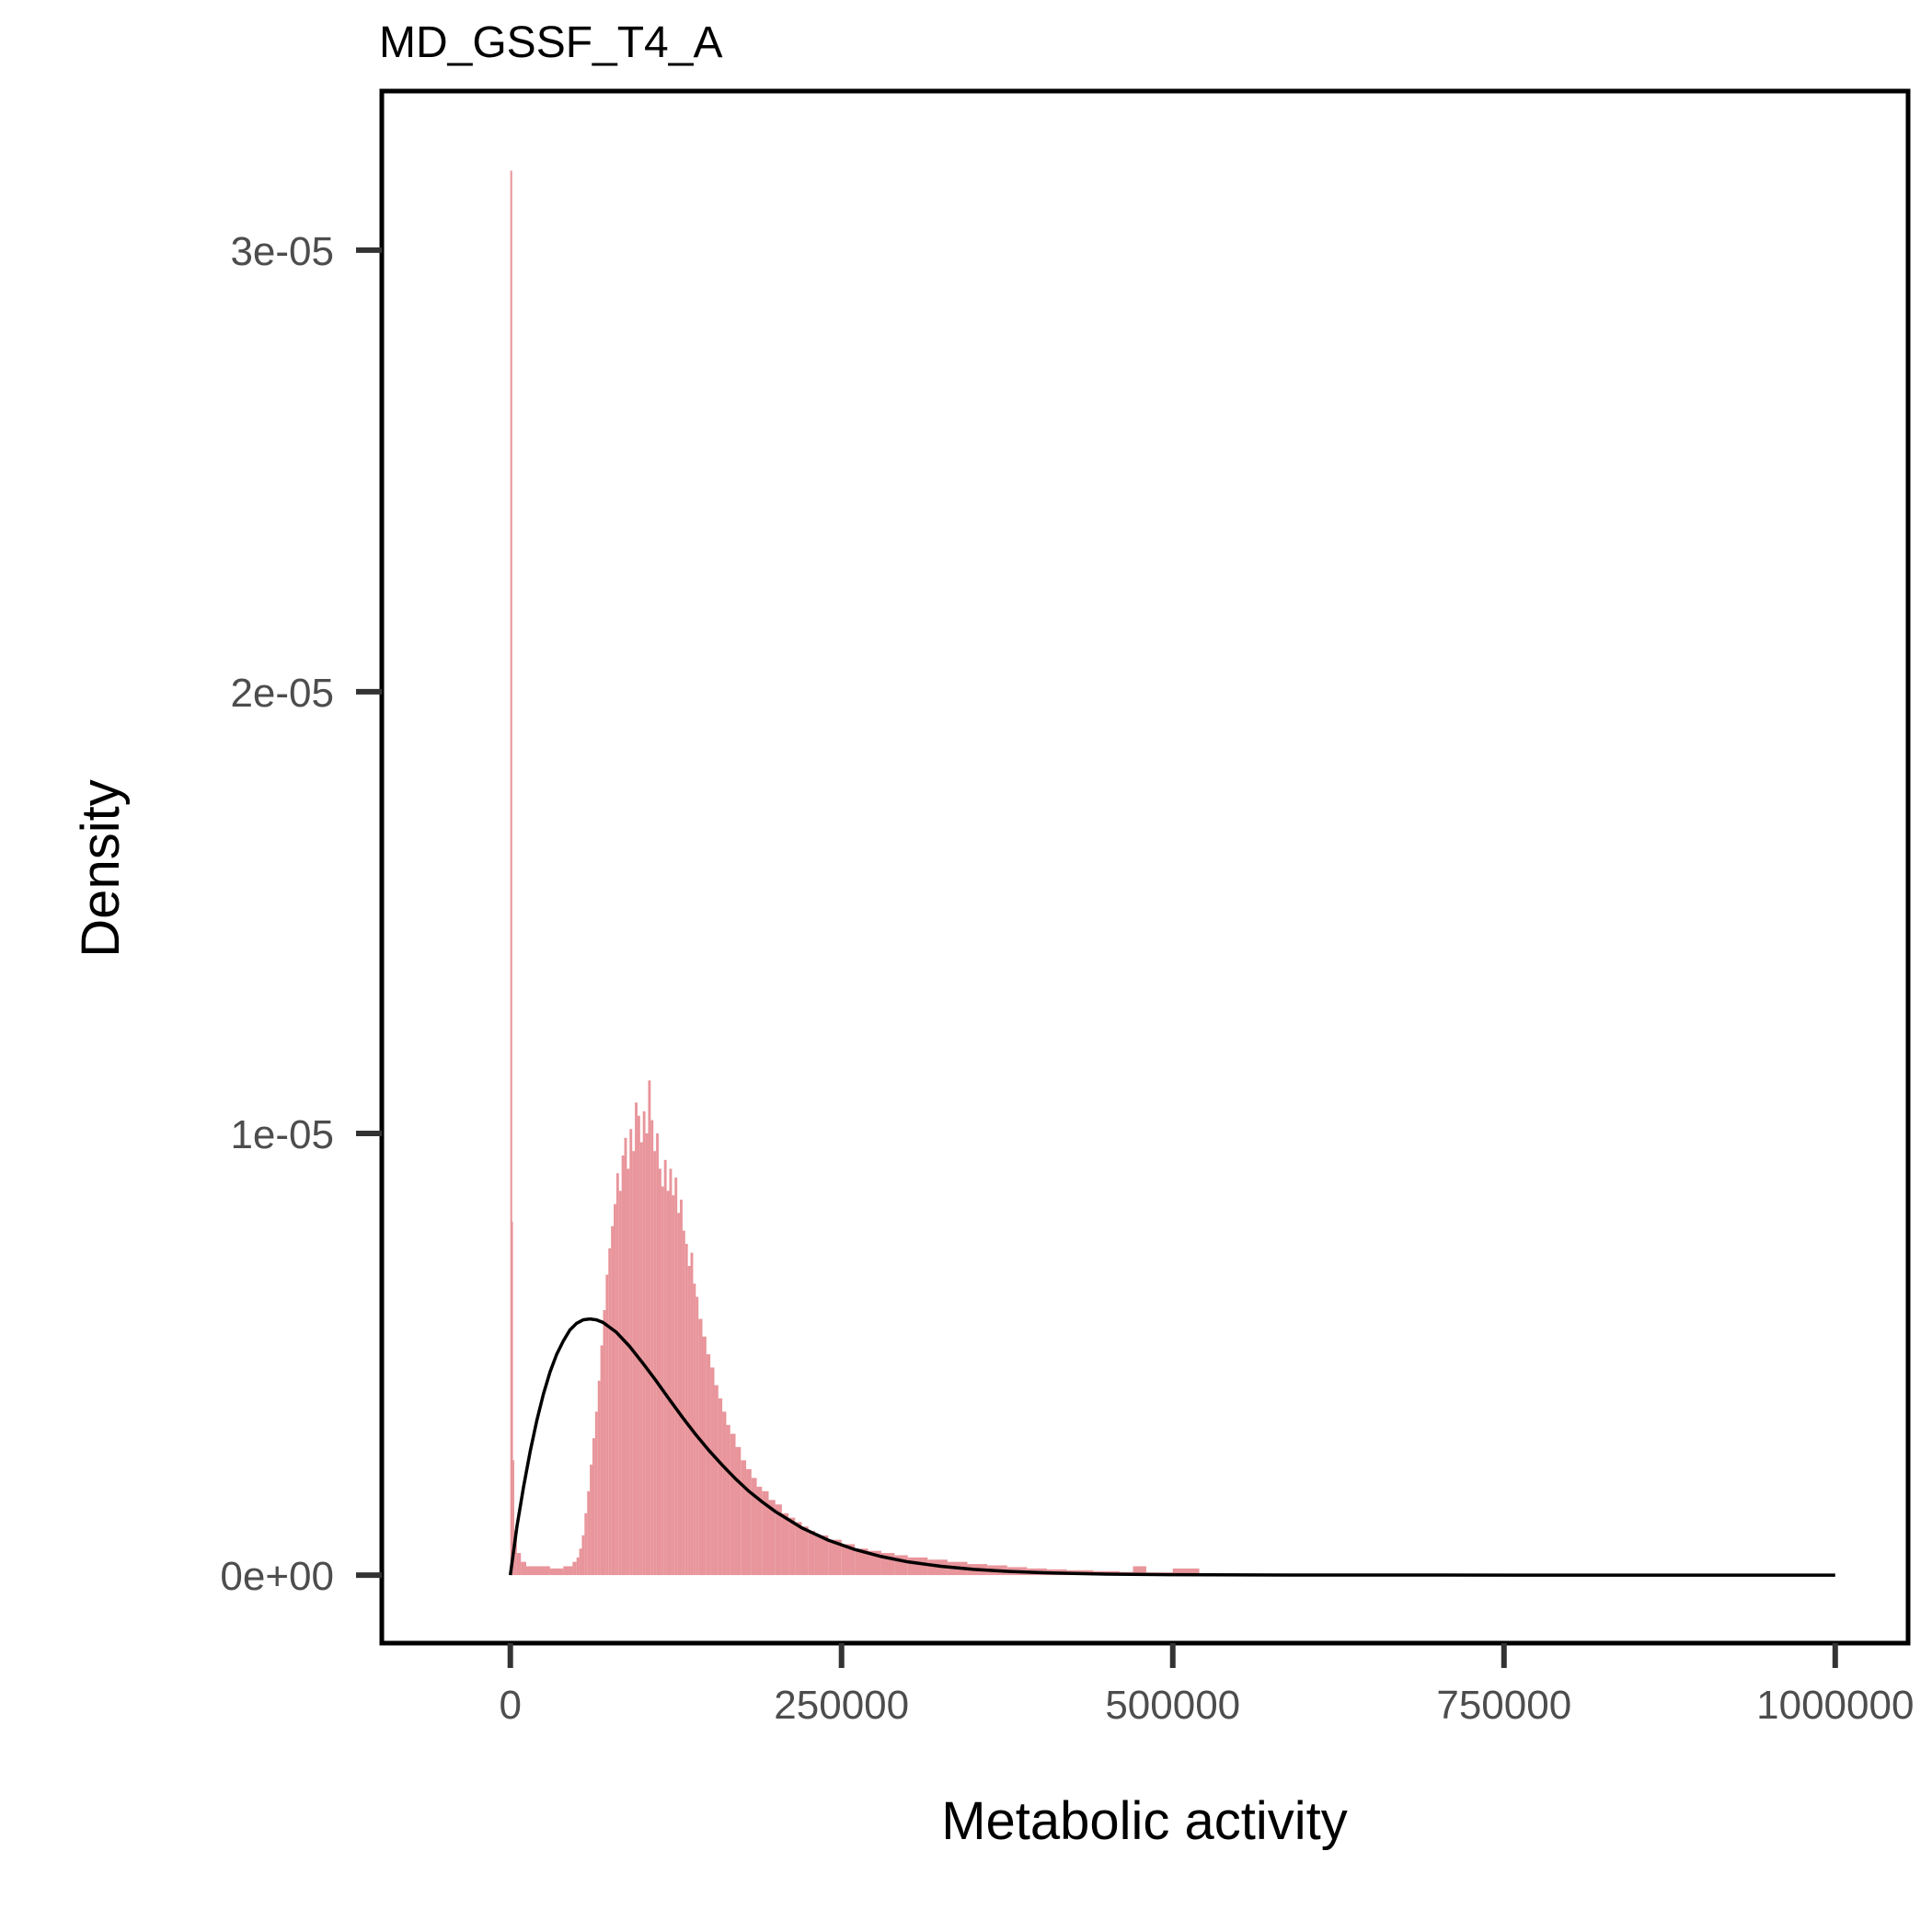  Describe the element at coordinates (282, 1134) in the screenshot. I see `y-tick-label: 1e-05` at that location.